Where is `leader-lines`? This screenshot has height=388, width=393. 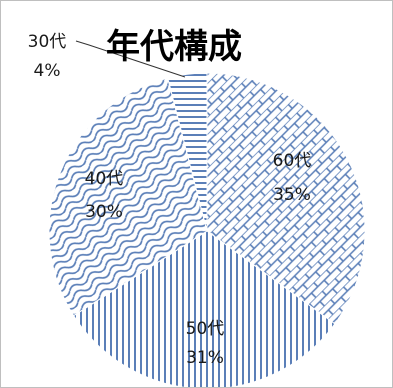 leader-lines is located at coordinates (130, 59).